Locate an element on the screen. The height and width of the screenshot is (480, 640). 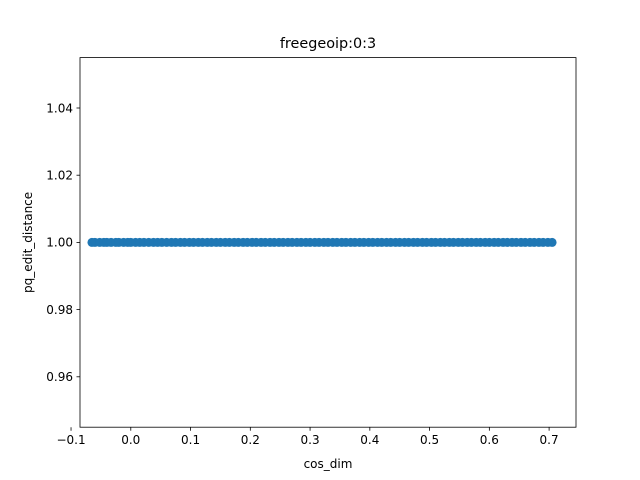
x-tick-label: 0.0 is located at coordinates (130, 440).